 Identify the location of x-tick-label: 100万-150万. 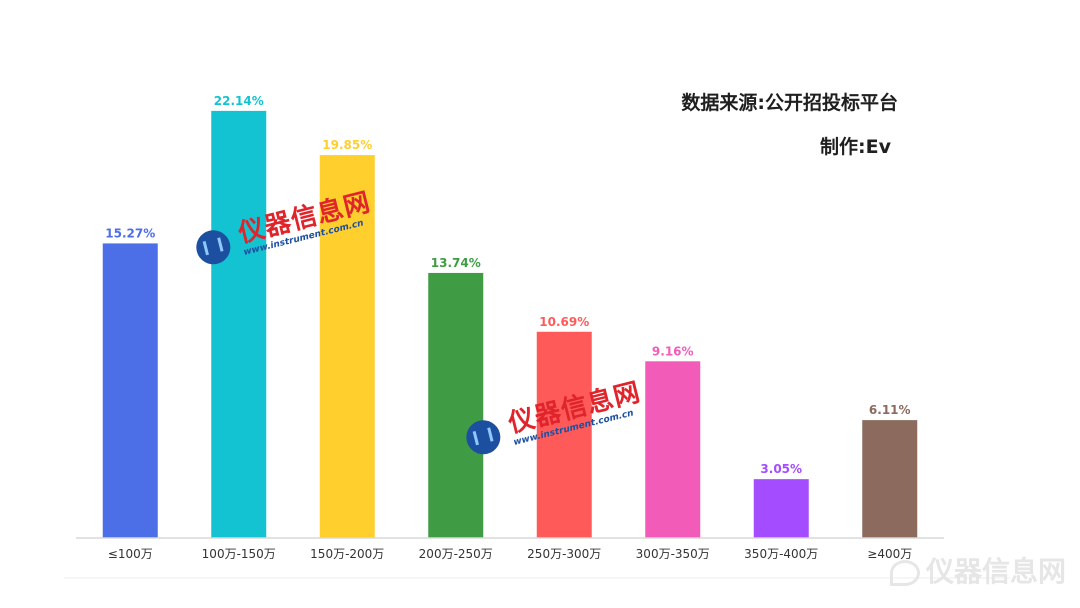
(239, 554).